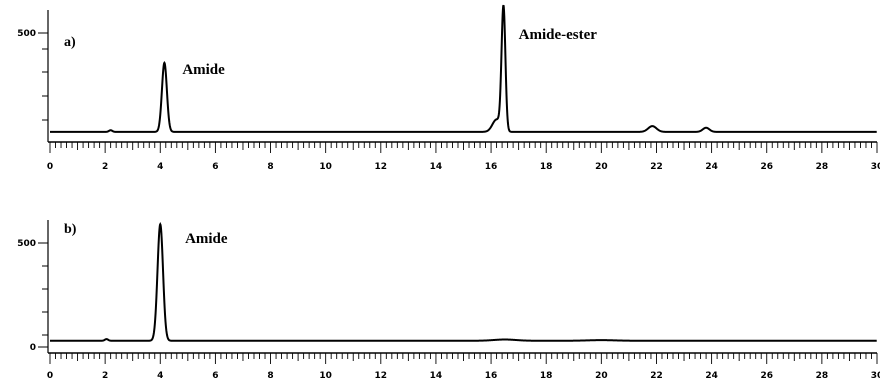  I want to click on peak-annotation: Amide-ester, so click(558, 35).